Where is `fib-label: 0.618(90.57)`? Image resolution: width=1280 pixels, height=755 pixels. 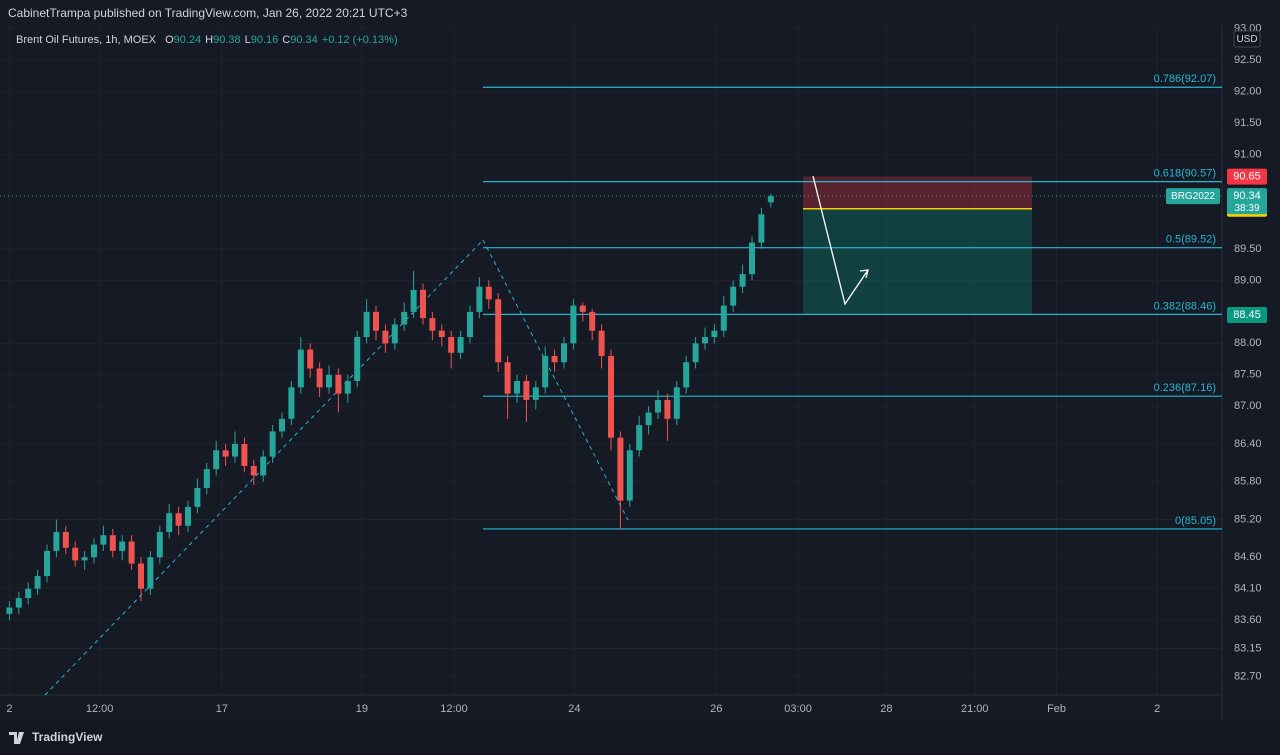
fib-label: 0.618(90.57) is located at coordinates (1185, 174).